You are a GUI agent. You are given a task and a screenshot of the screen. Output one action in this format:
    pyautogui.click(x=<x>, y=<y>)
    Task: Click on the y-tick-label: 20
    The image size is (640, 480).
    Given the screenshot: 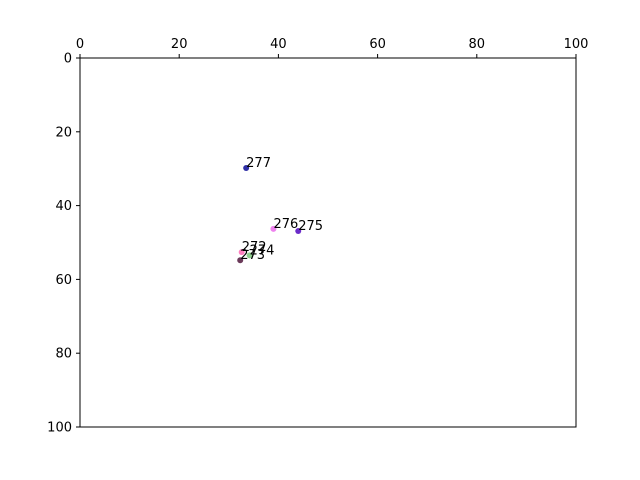 What is the action you would take?
    pyautogui.click(x=63, y=132)
    